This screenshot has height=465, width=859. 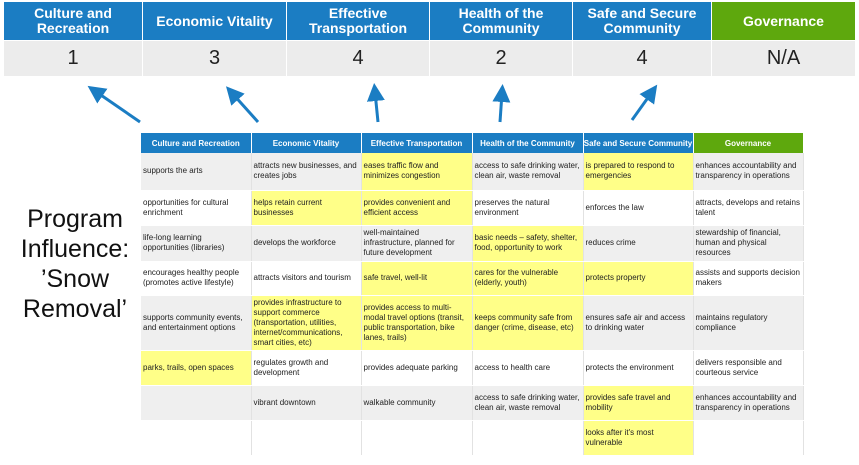 I want to click on table-cell: safe travel, well-lit, so click(x=417, y=278).